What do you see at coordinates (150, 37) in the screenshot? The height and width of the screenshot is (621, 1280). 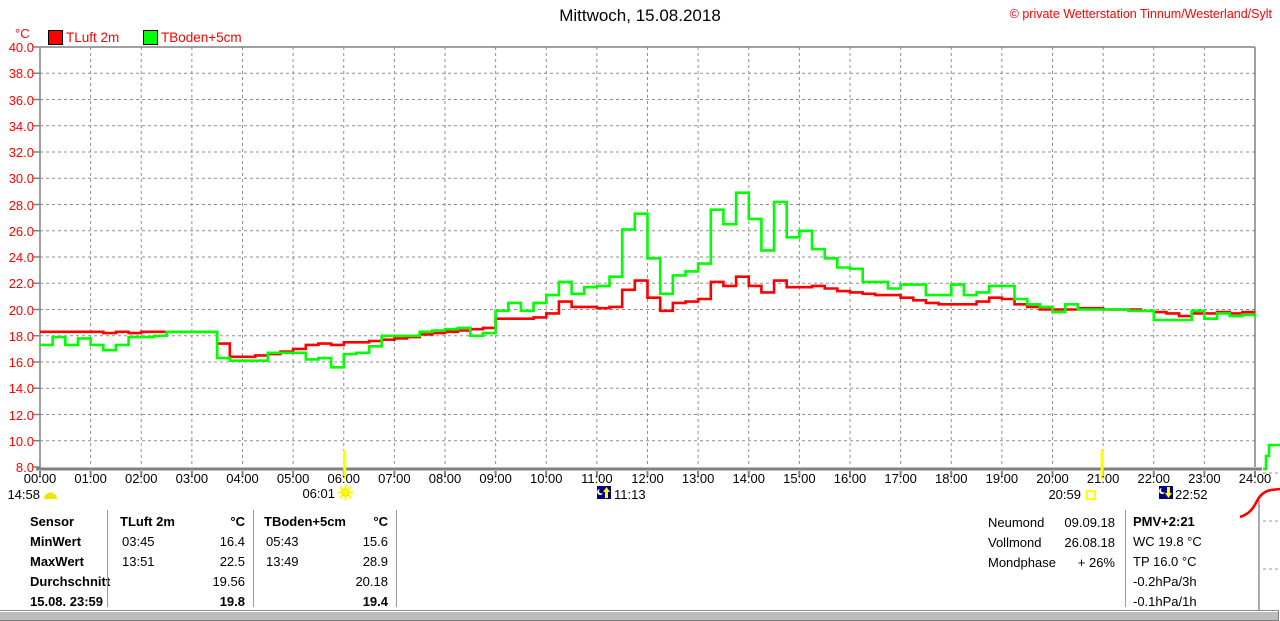 I see `legend-swatch-tboden` at bounding box center [150, 37].